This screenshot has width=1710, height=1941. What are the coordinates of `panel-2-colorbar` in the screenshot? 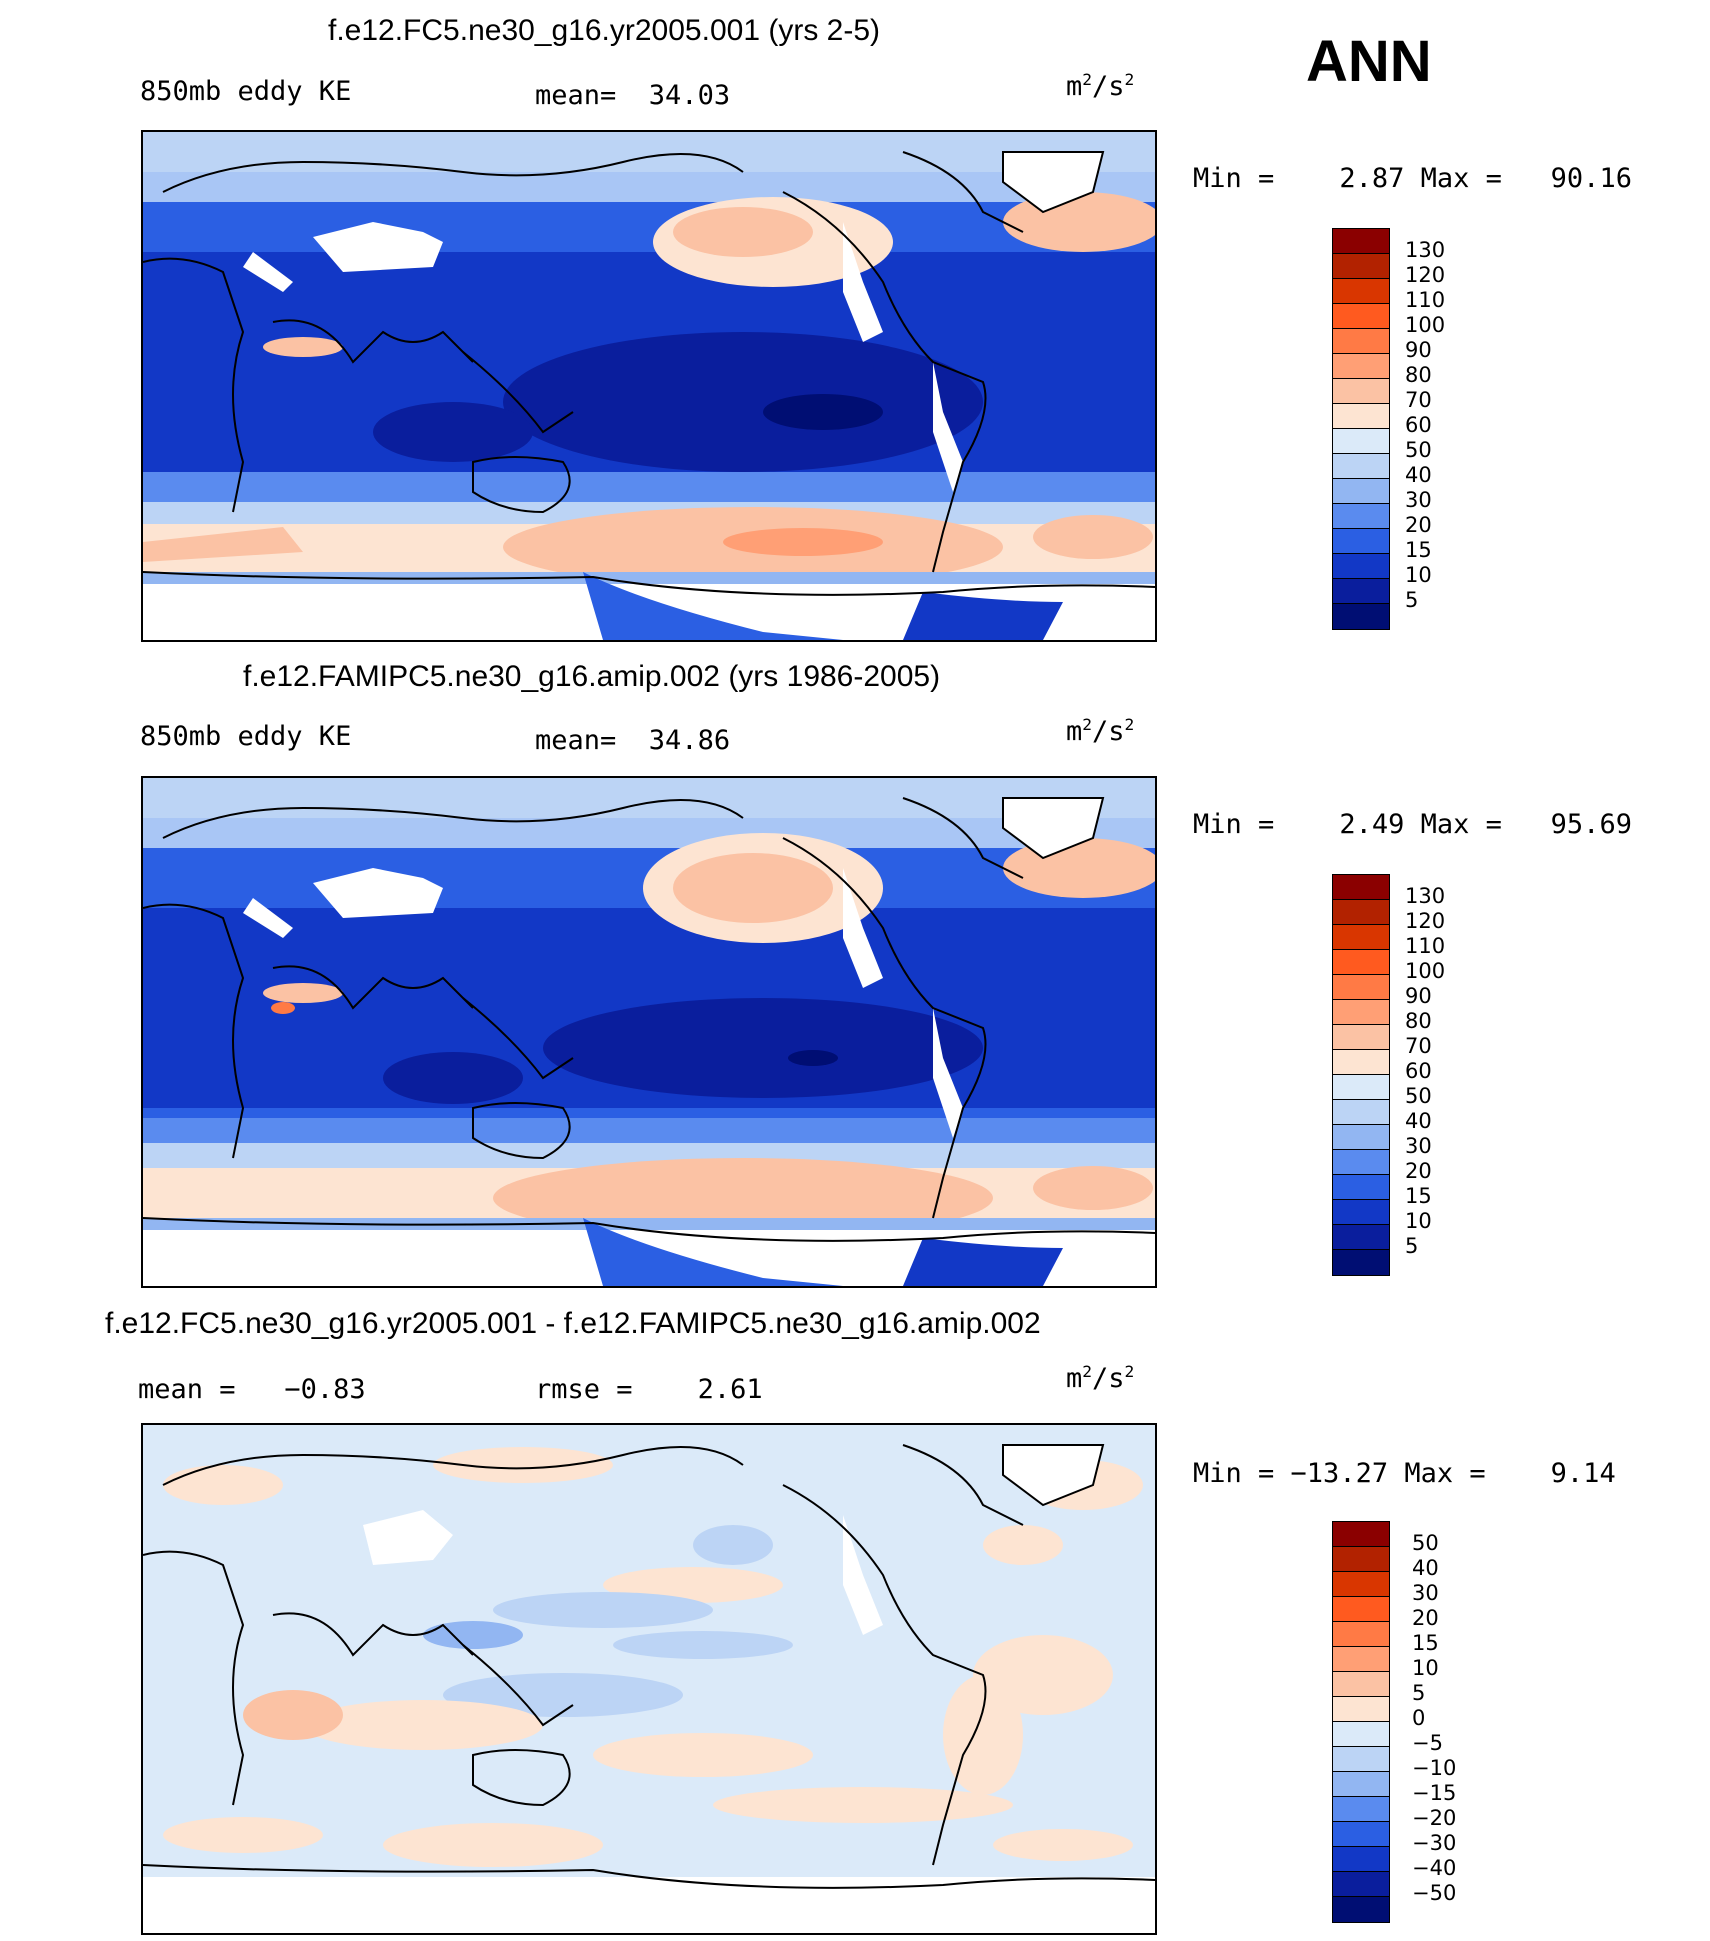 It's located at (1361, 1075).